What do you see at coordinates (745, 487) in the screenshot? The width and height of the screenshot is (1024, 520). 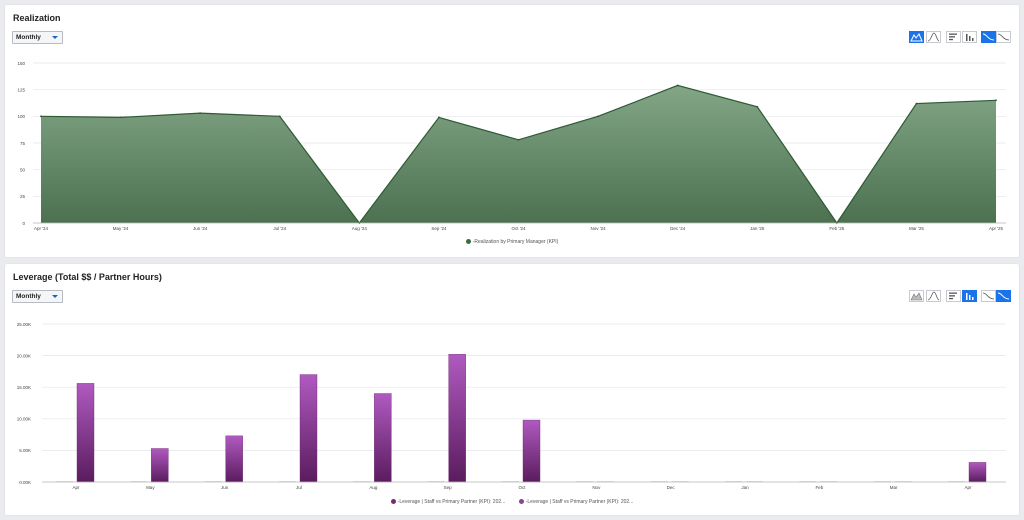 I see `x-tick-label: Jan` at bounding box center [745, 487].